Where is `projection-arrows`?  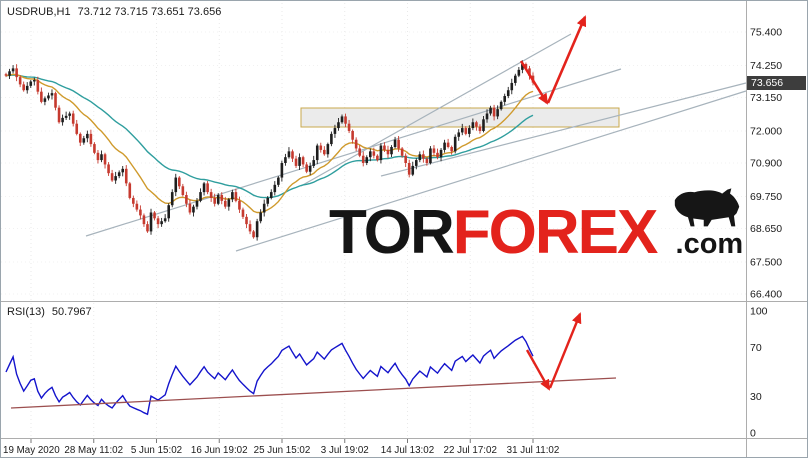
projection-arrows is located at coordinates (553, 60).